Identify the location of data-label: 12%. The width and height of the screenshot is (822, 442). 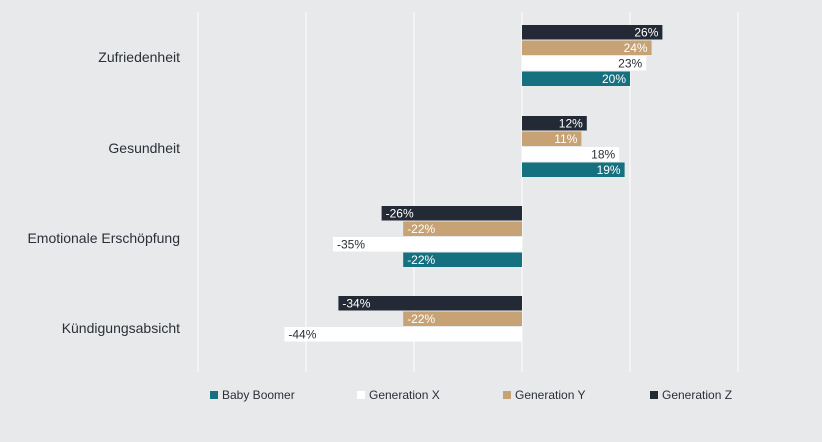
(571, 124).